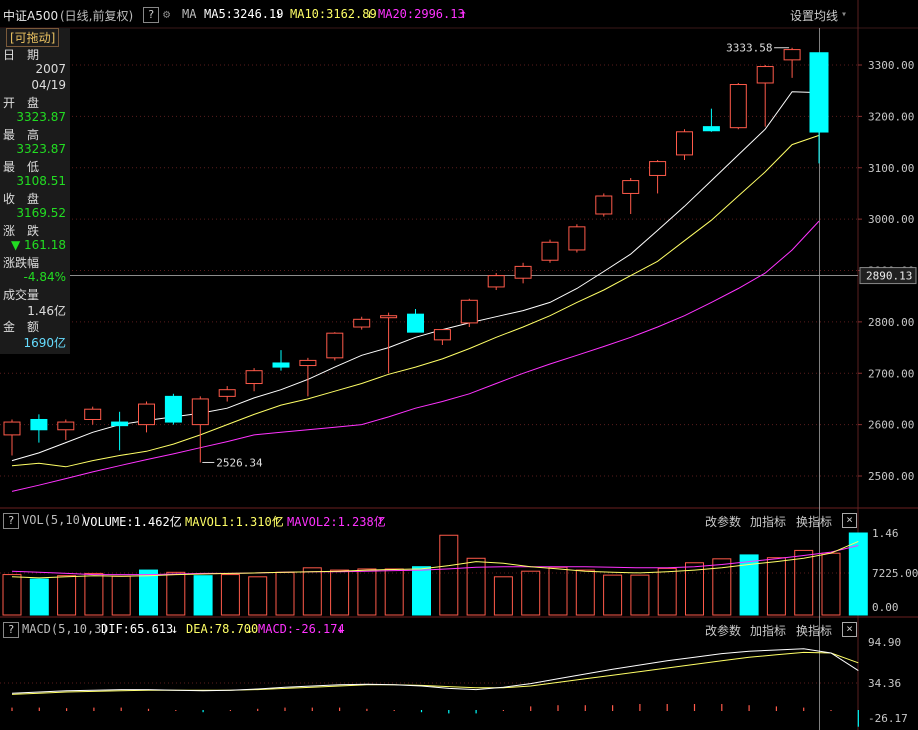 Image resolution: width=918 pixels, height=730 pixels. Describe the element at coordinates (250, 629) in the screenshot. I see `dea-arrow-icon: ↓` at that location.